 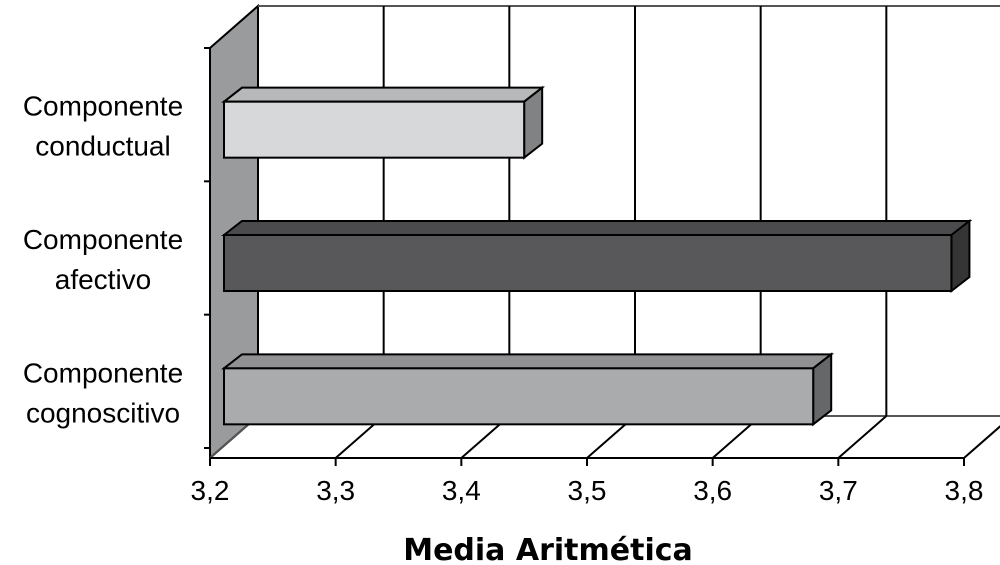 I want to click on x-tick-label: 3,3, so click(x=335, y=490).